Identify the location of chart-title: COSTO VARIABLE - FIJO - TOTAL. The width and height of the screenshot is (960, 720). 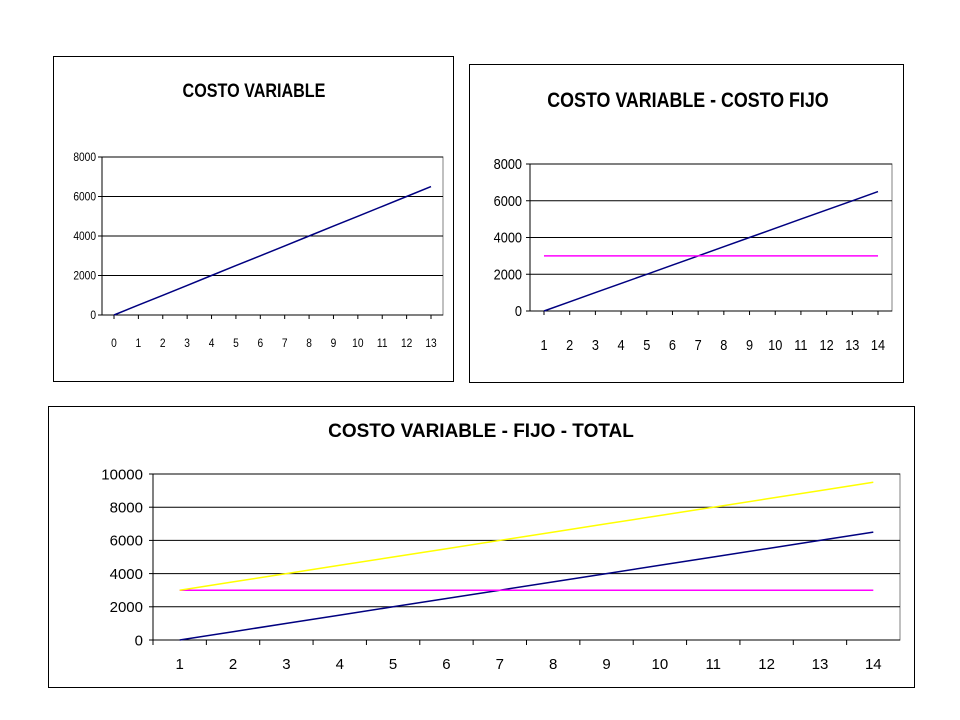
(481, 431).